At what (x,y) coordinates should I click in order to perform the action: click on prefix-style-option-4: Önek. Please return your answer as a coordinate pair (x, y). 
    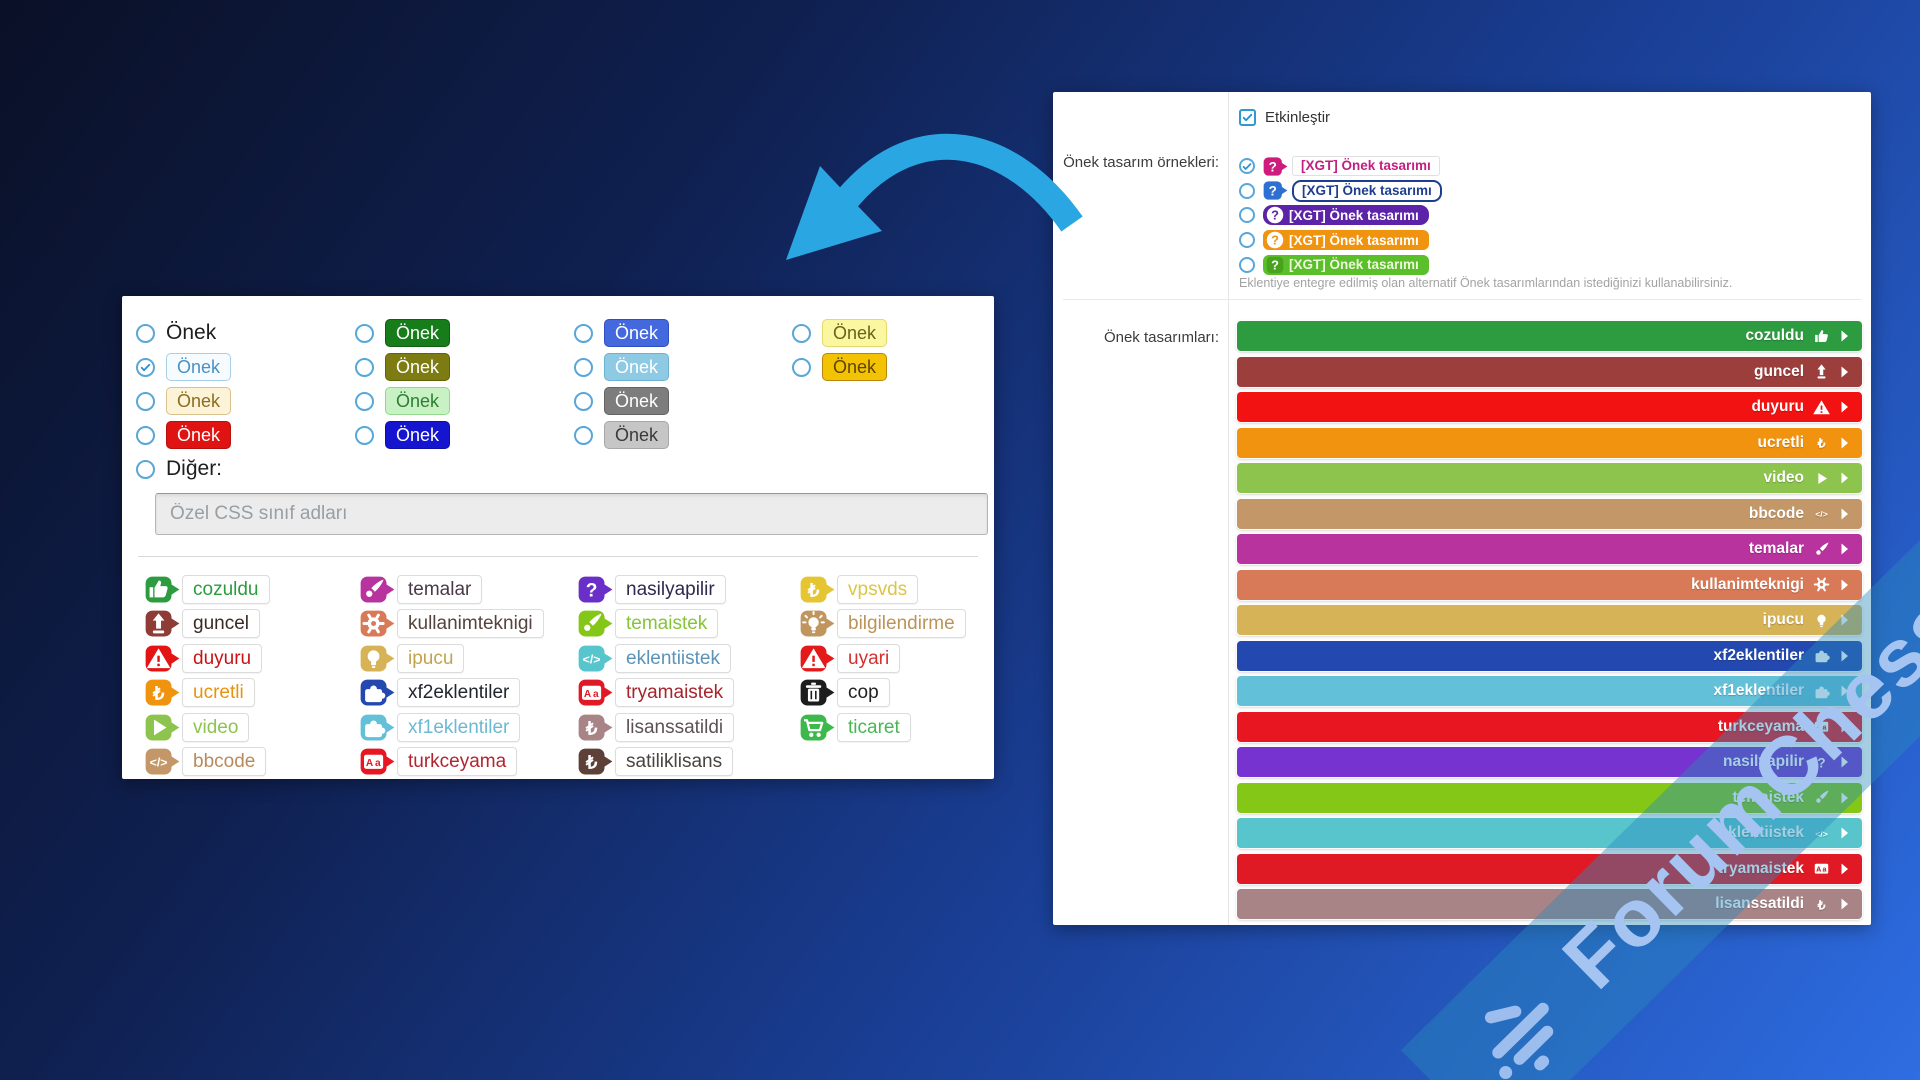
    Looking at the image, I should click on (245, 435).